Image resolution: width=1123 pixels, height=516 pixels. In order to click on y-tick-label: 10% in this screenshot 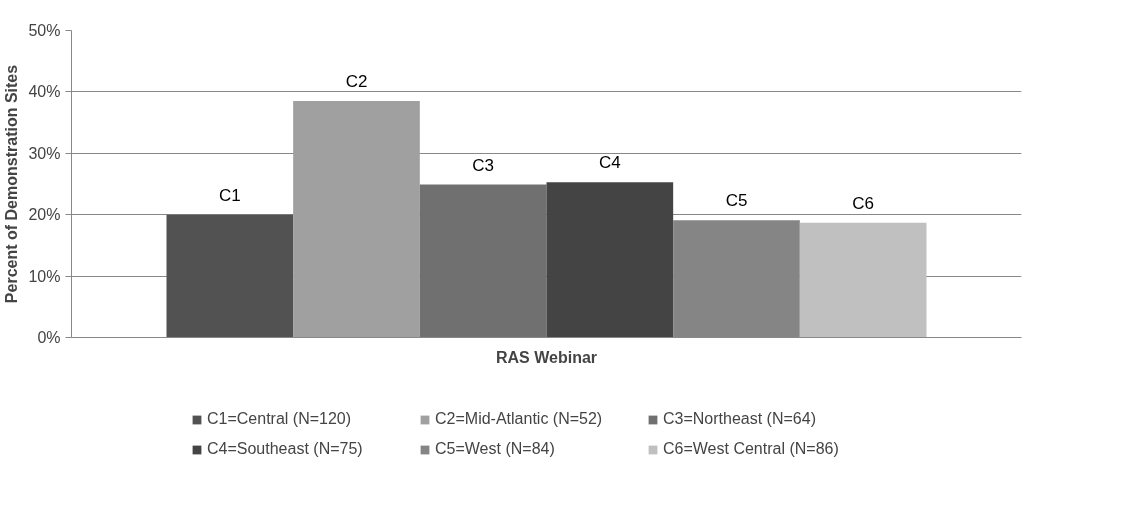, I will do `click(44, 276)`.